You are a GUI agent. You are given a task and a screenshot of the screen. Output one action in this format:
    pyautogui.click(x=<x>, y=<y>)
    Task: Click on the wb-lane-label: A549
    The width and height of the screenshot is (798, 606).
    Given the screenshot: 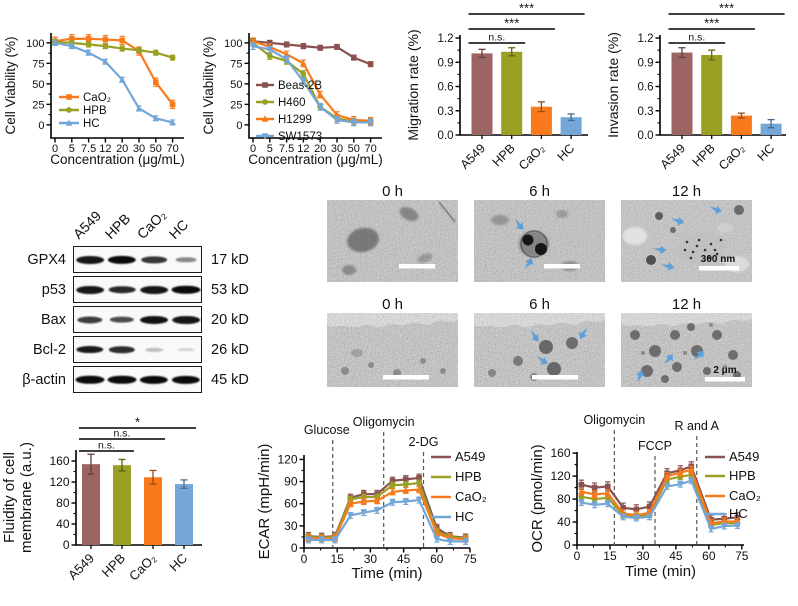 What is the action you would take?
    pyautogui.click(x=87, y=224)
    